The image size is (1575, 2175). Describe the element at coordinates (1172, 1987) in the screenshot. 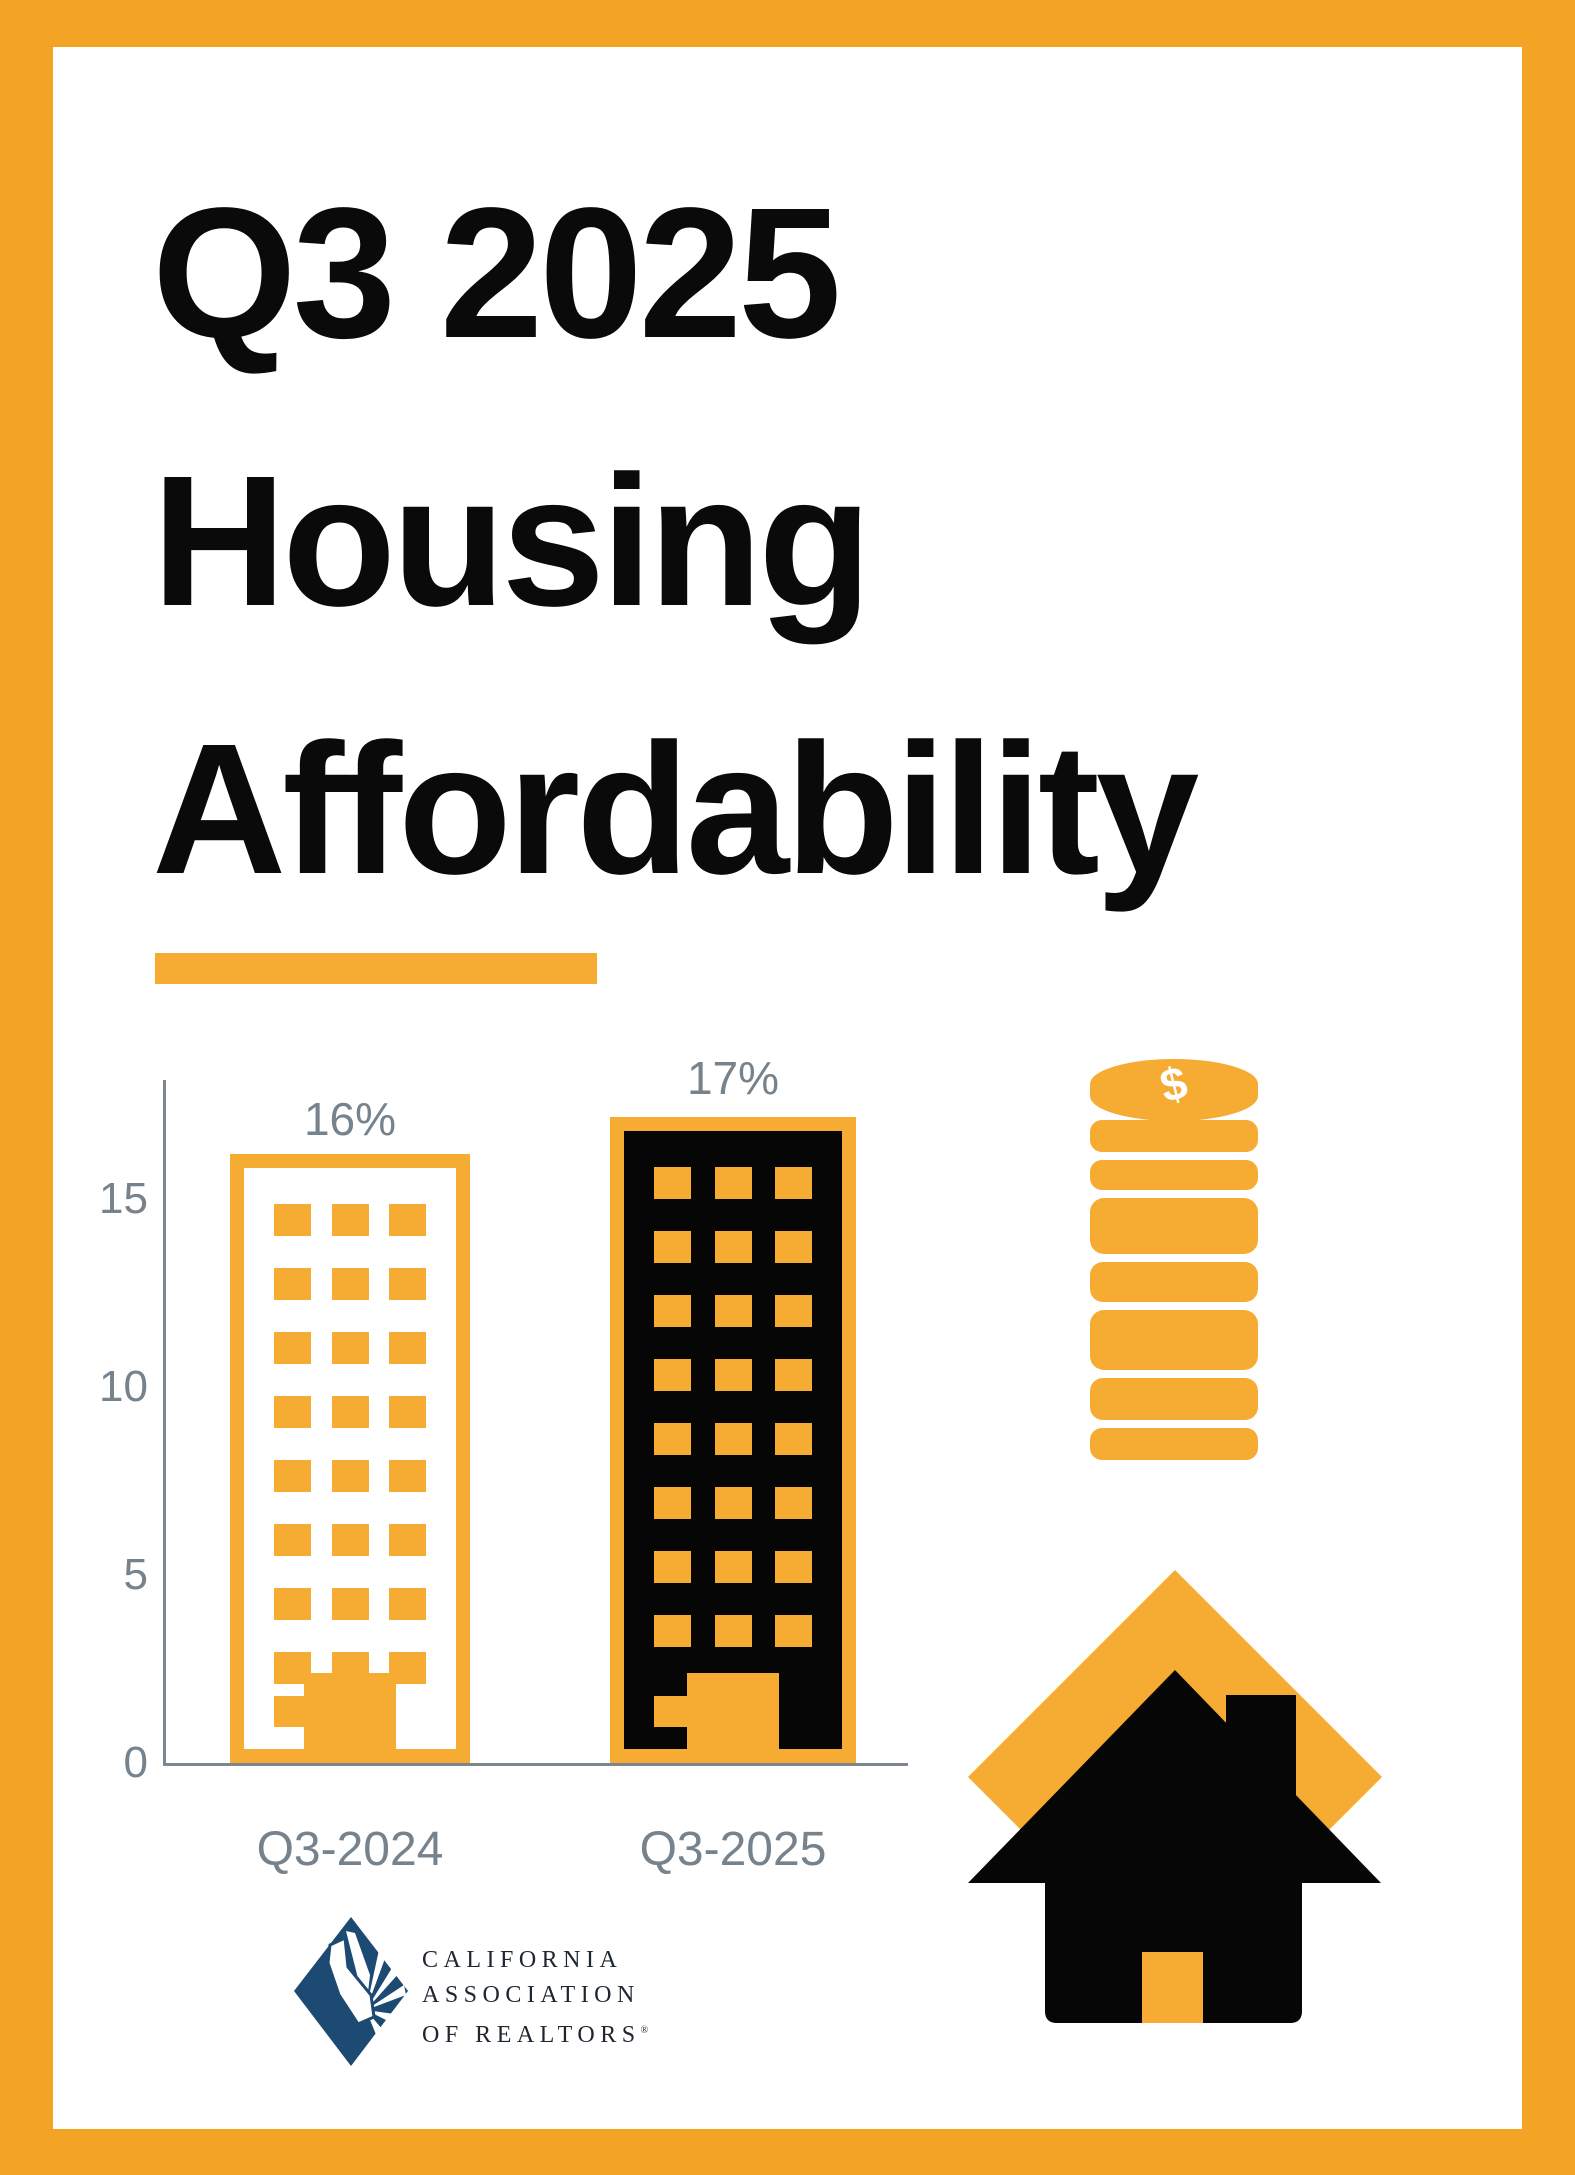

I see `house-door` at that location.